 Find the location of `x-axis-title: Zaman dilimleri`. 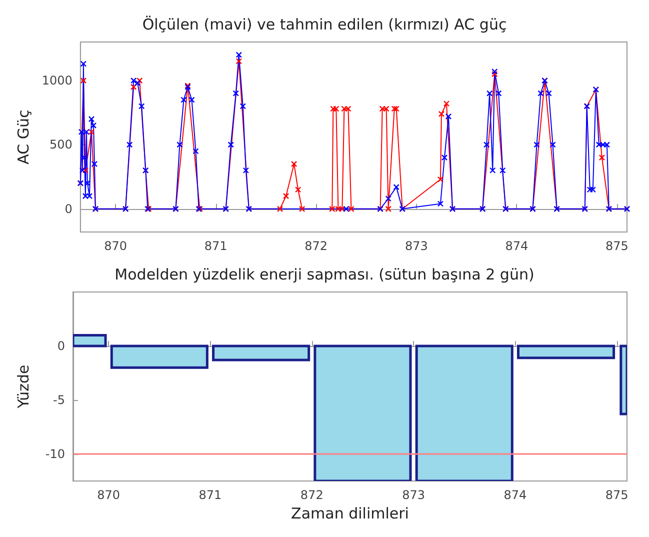

x-axis-title: Zaman dilimleri is located at coordinates (350, 513).